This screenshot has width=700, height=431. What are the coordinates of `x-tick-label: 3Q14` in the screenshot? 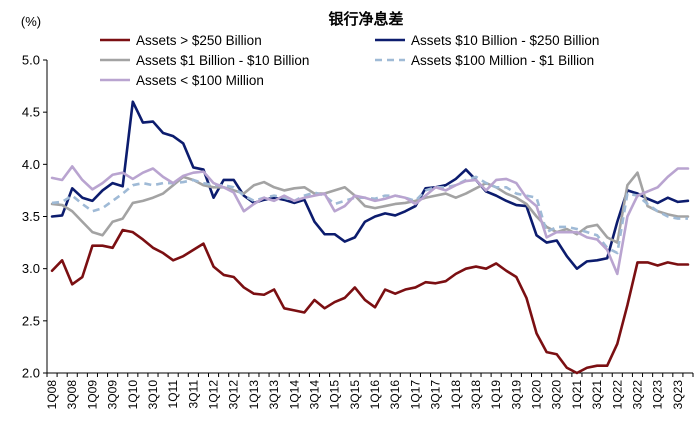 It's located at (314, 395).